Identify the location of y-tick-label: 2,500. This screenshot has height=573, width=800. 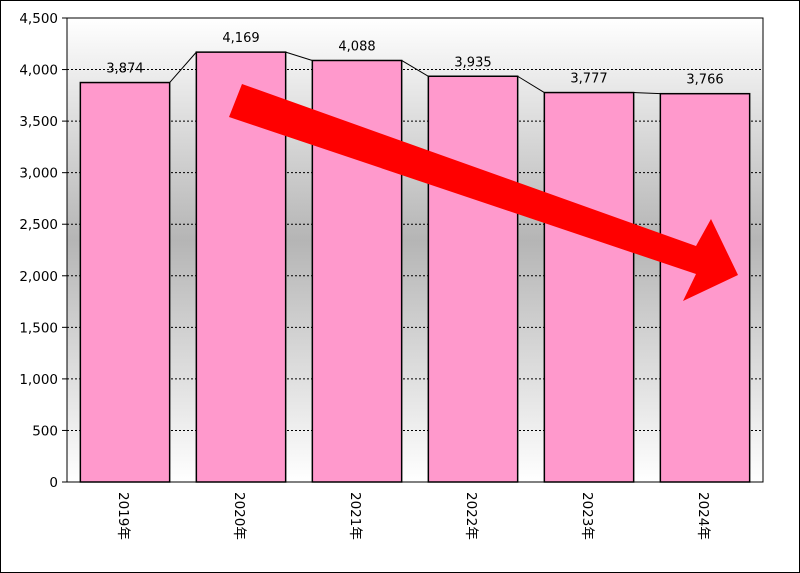
(38, 225).